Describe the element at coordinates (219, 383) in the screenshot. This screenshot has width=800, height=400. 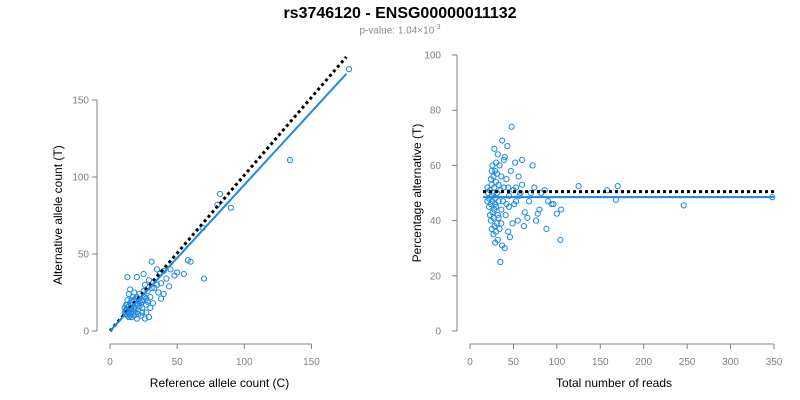
I see `x-axis-title: Reference allele count (C)` at that location.